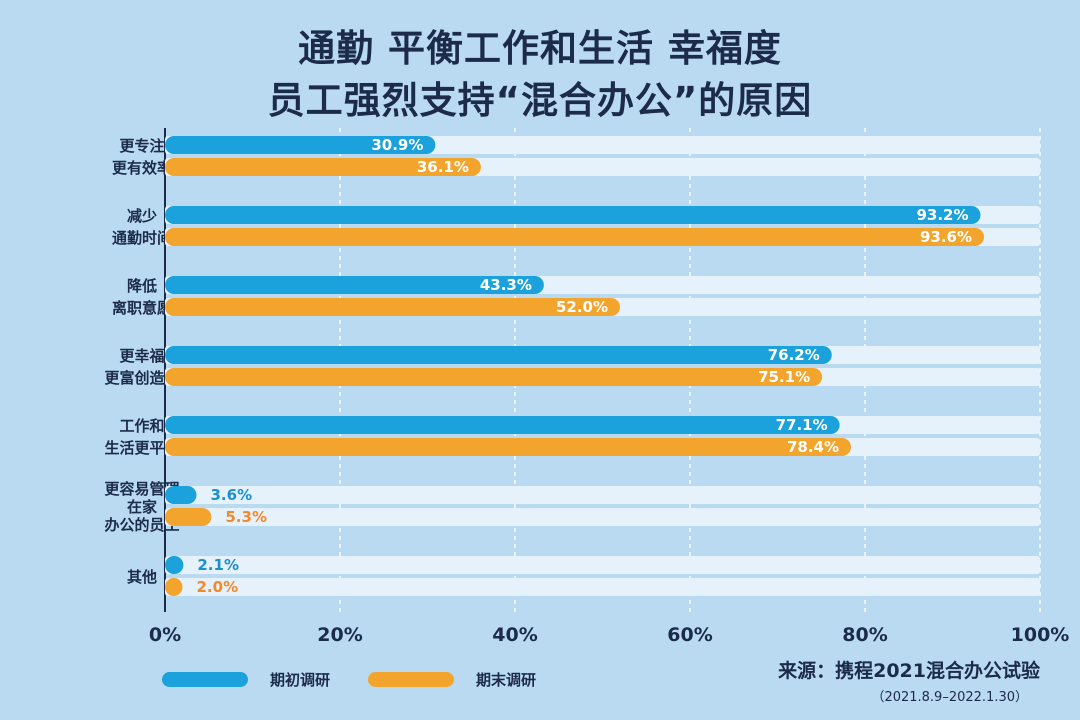 This screenshot has width=1080, height=720. What do you see at coordinates (141, 489) in the screenshot?
I see `category-label: 更容易管理` at bounding box center [141, 489].